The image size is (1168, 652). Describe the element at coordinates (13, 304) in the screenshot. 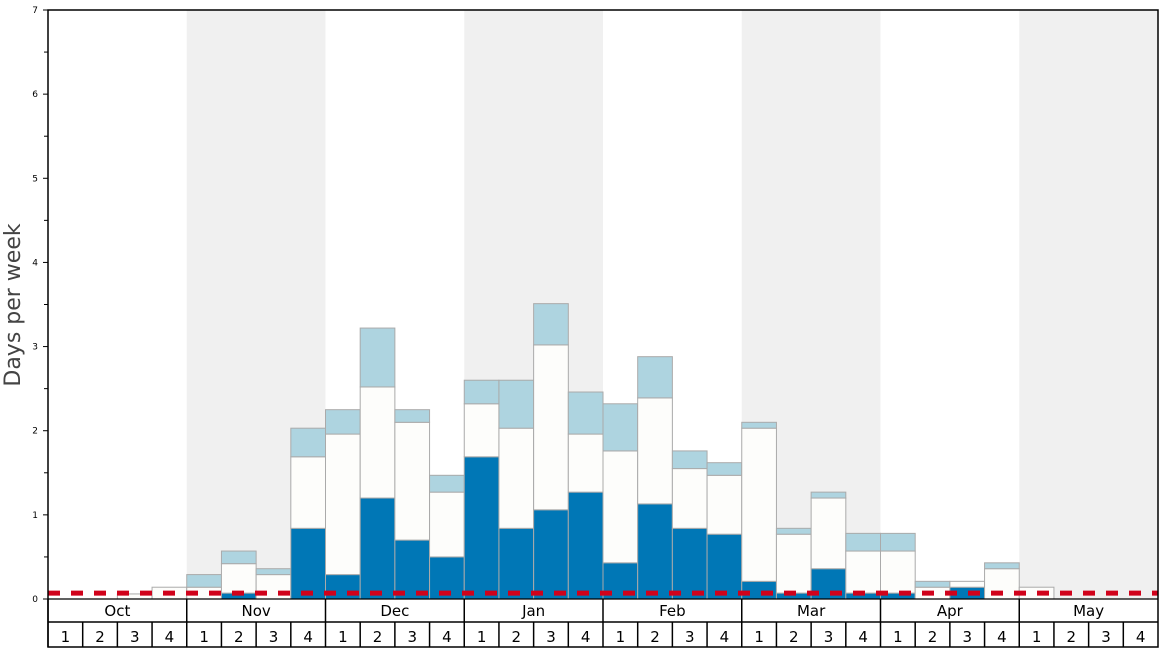

I see `y-axis-label: Days per week` at that location.